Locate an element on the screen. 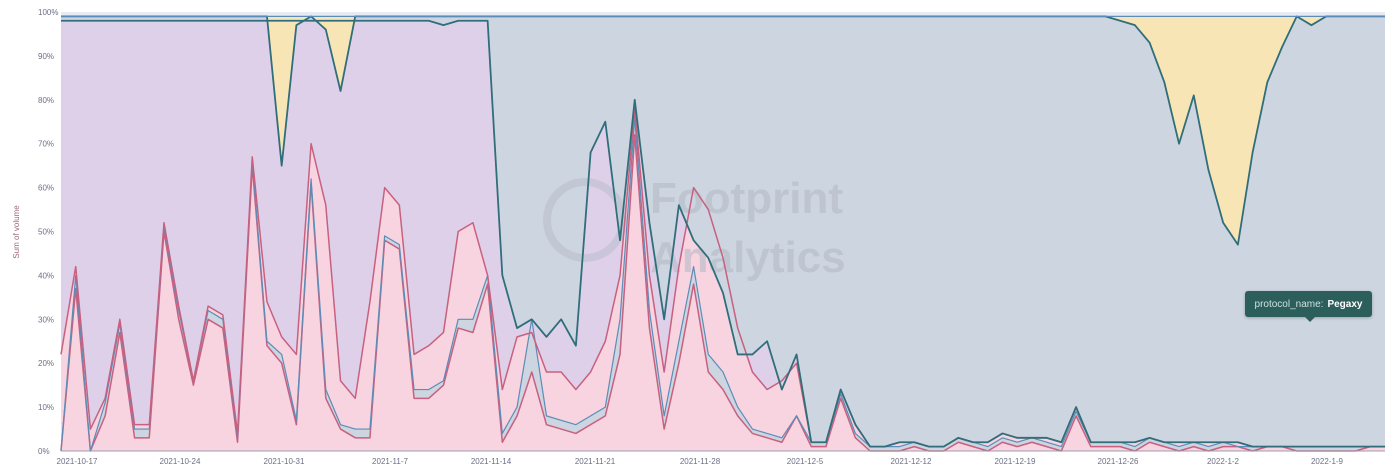 The height and width of the screenshot is (467, 1400). y-tick-label: 80% is located at coordinates (46, 100).